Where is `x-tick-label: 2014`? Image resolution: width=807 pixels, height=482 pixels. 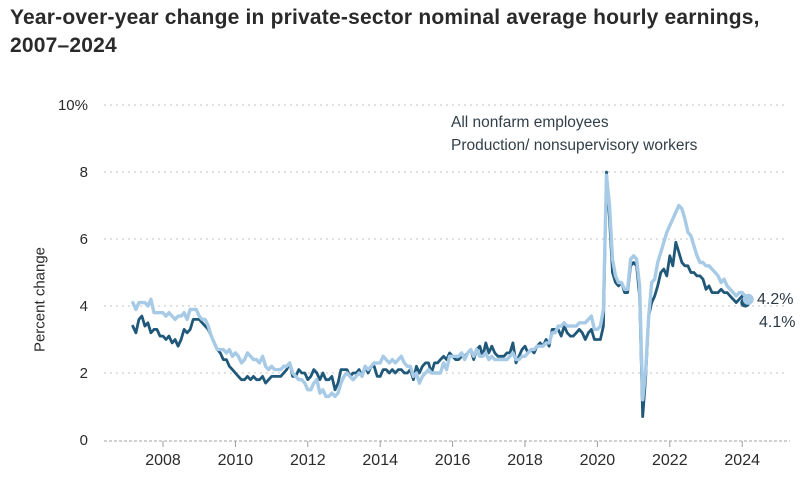
x-tick-label: 2014 is located at coordinates (380, 460).